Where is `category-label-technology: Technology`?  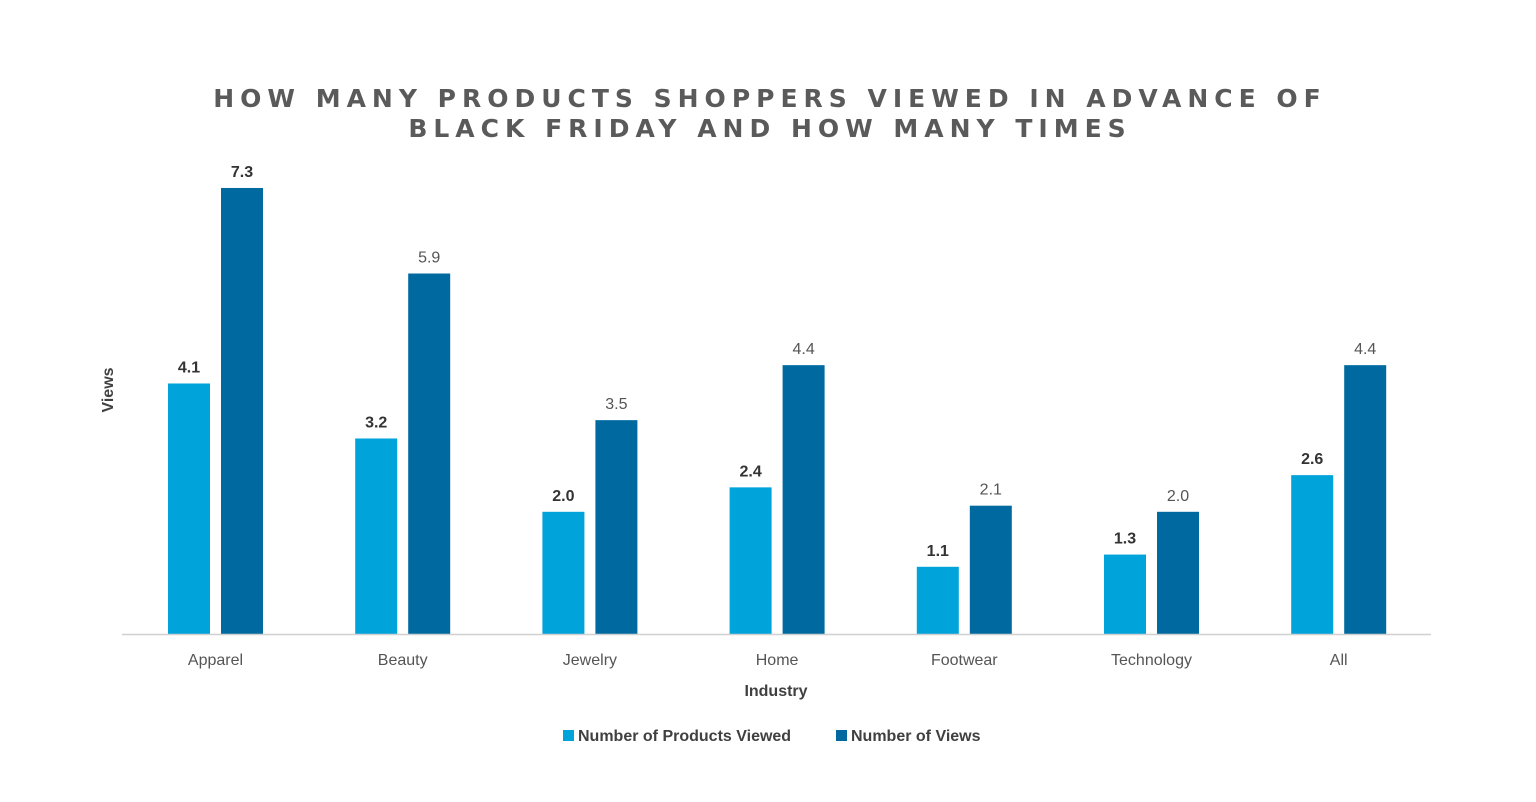
category-label-technology: Technology is located at coordinates (1151, 660).